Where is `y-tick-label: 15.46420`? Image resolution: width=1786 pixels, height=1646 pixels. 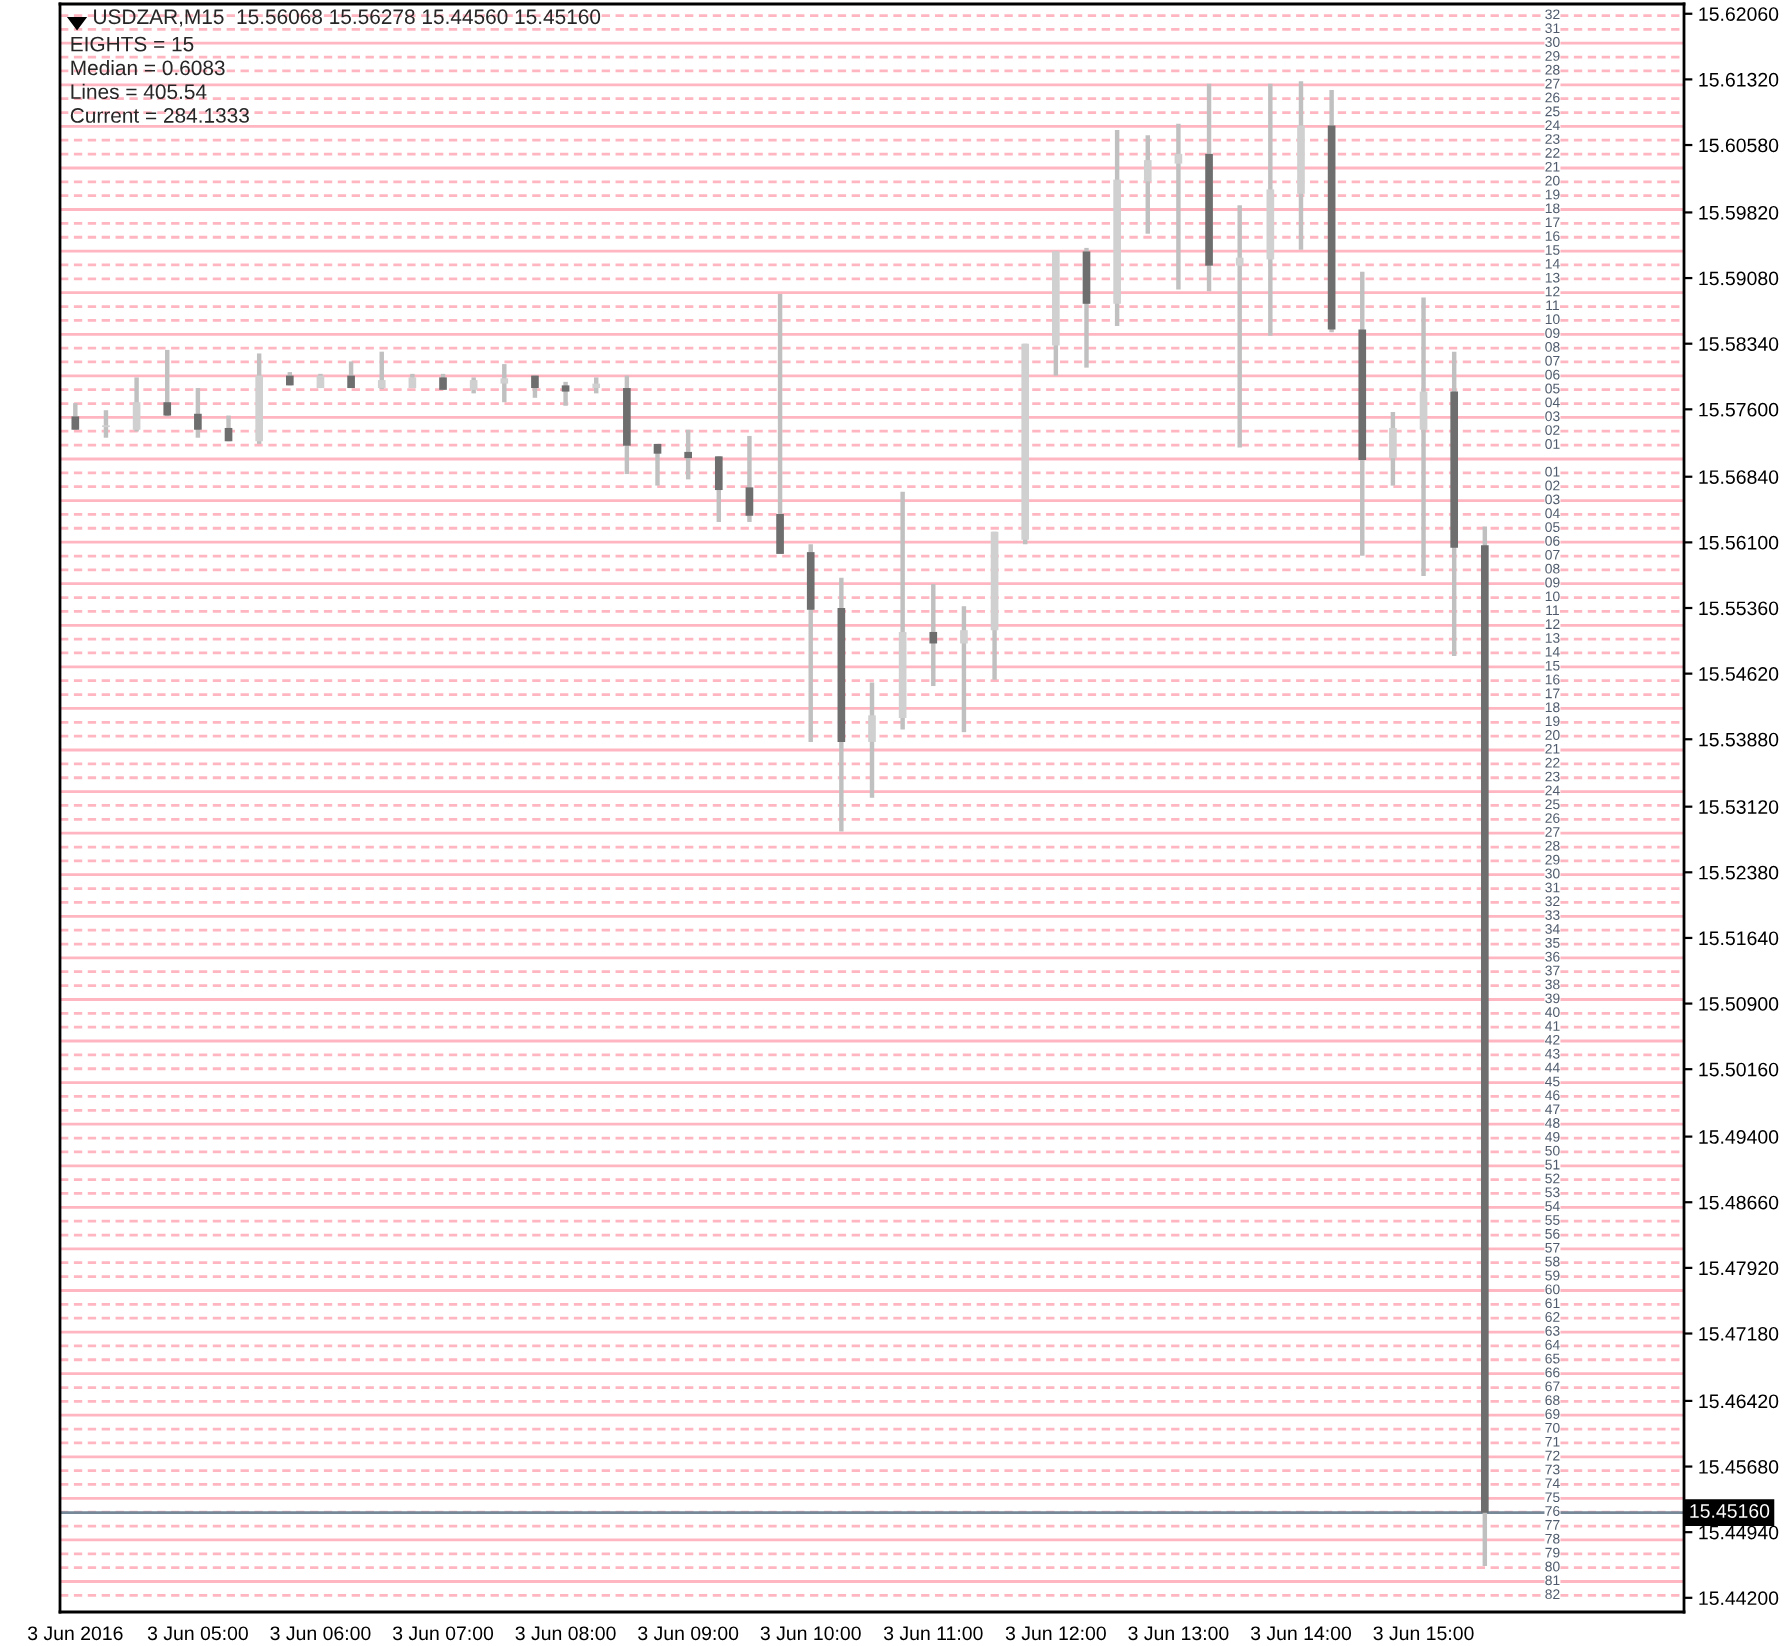 y-tick-label: 15.46420 is located at coordinates (1739, 1401).